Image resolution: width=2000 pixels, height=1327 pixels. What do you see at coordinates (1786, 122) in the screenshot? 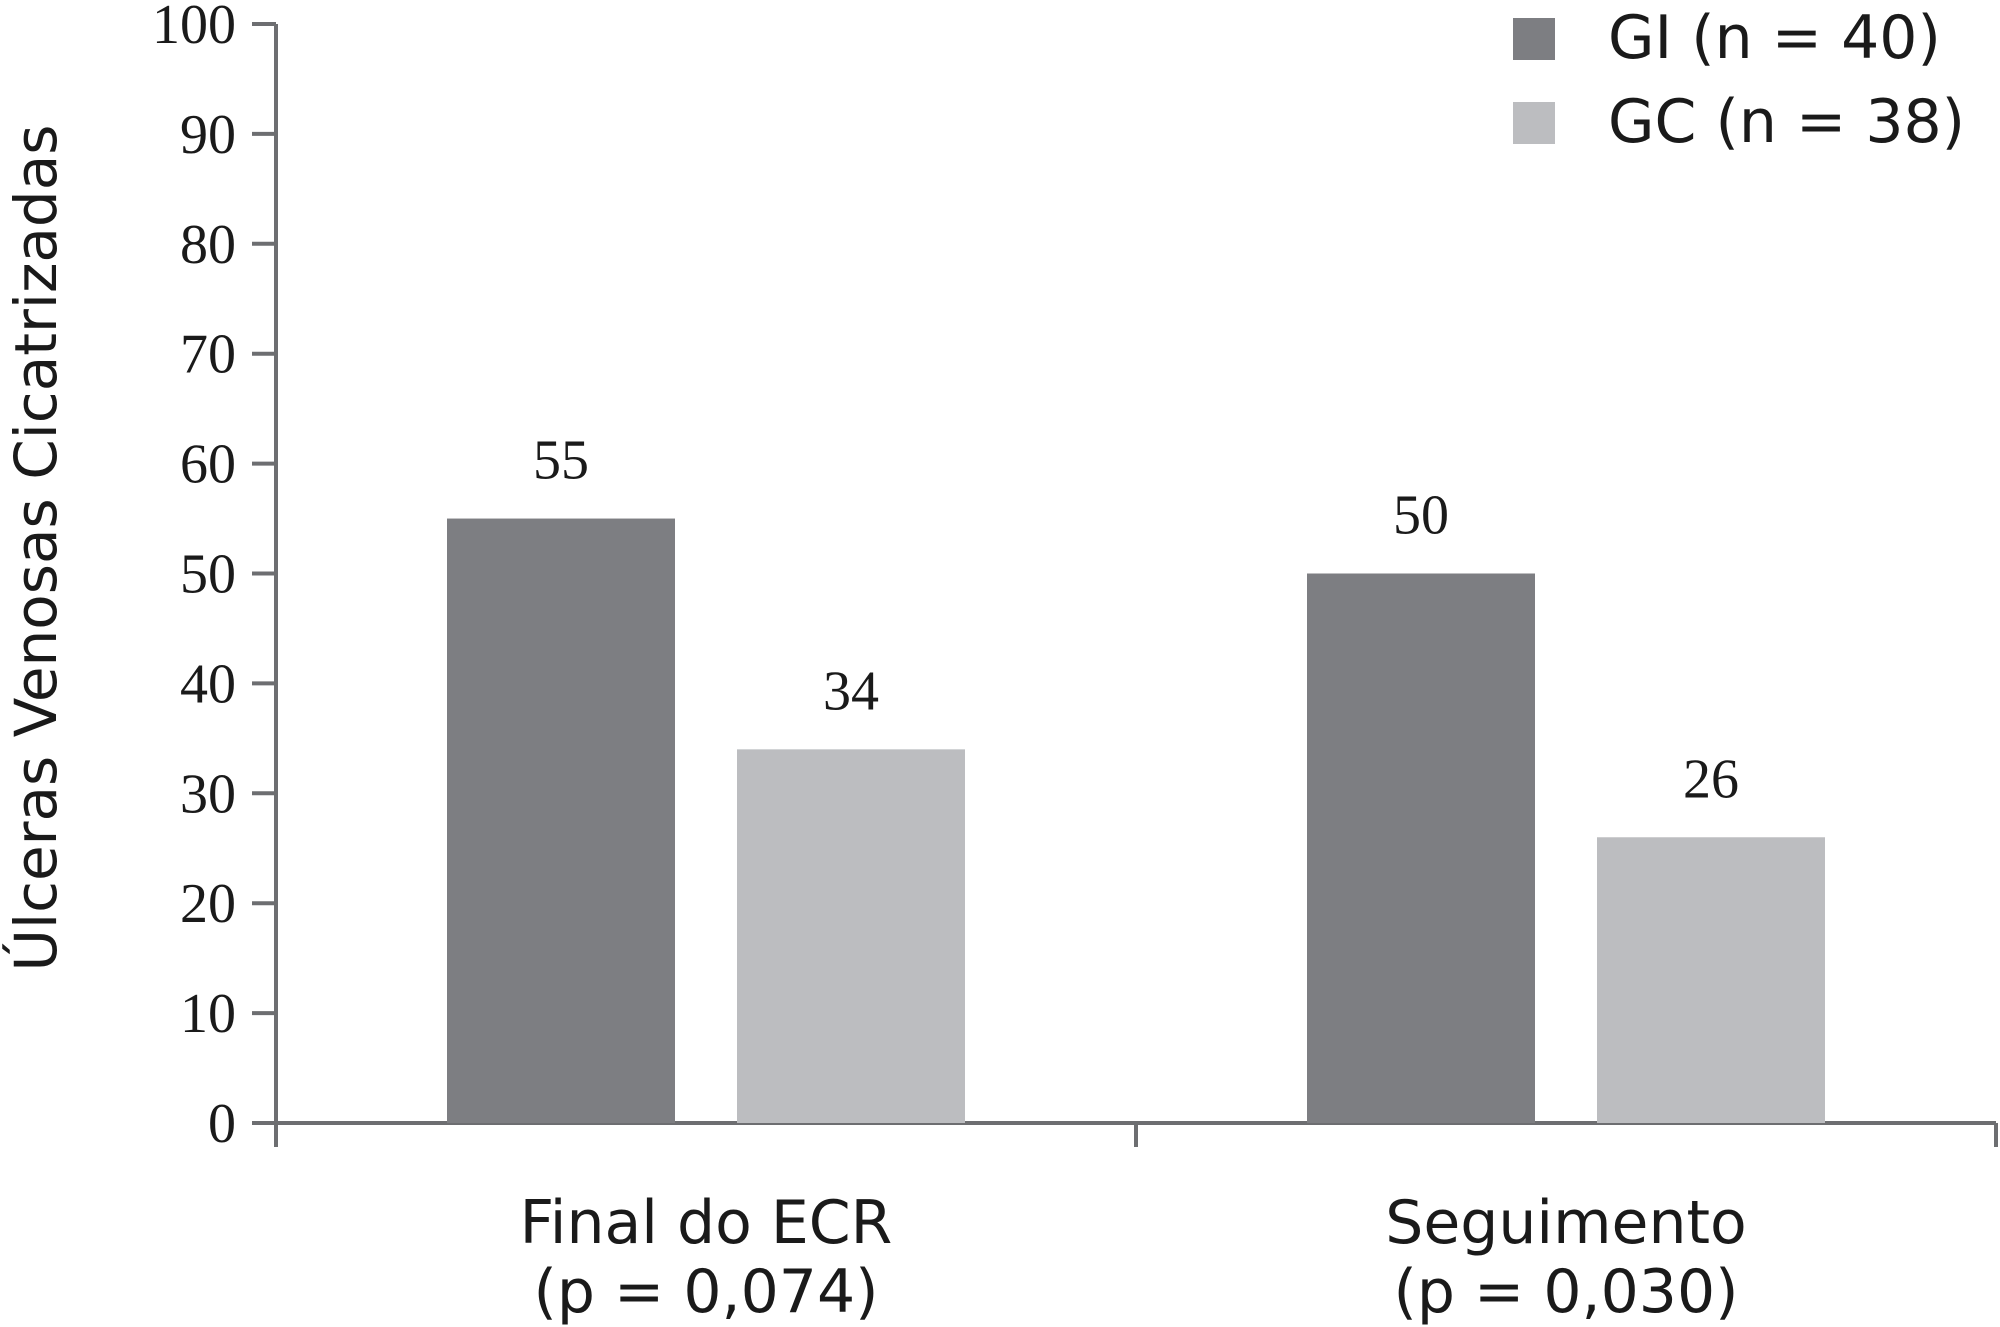
I see `legend-label: GC (n = 38)` at bounding box center [1786, 122].